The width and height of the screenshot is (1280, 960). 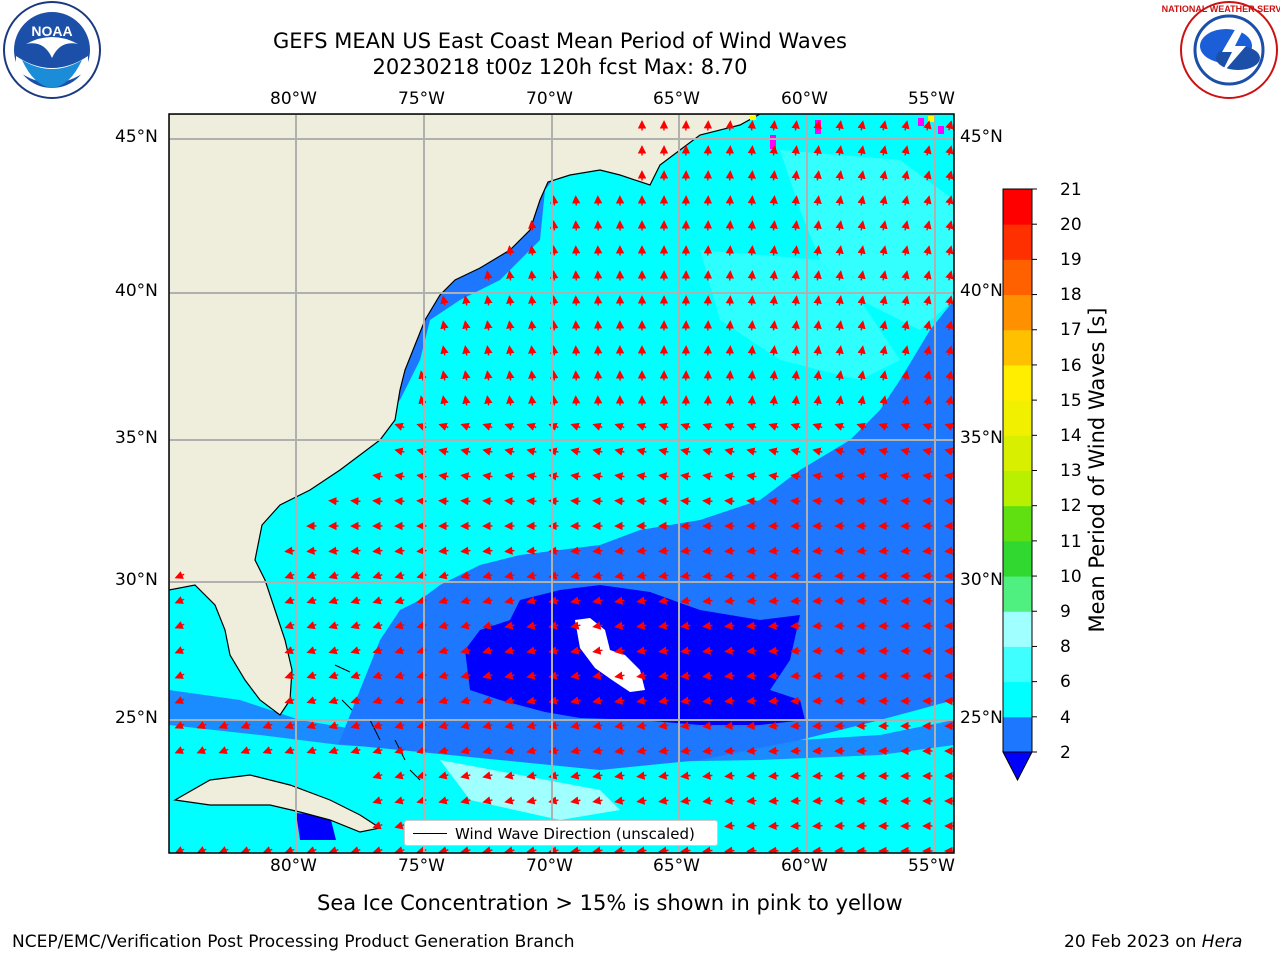 What do you see at coordinates (1071, 260) in the screenshot?
I see `colorbar-tick-19: 19` at bounding box center [1071, 260].